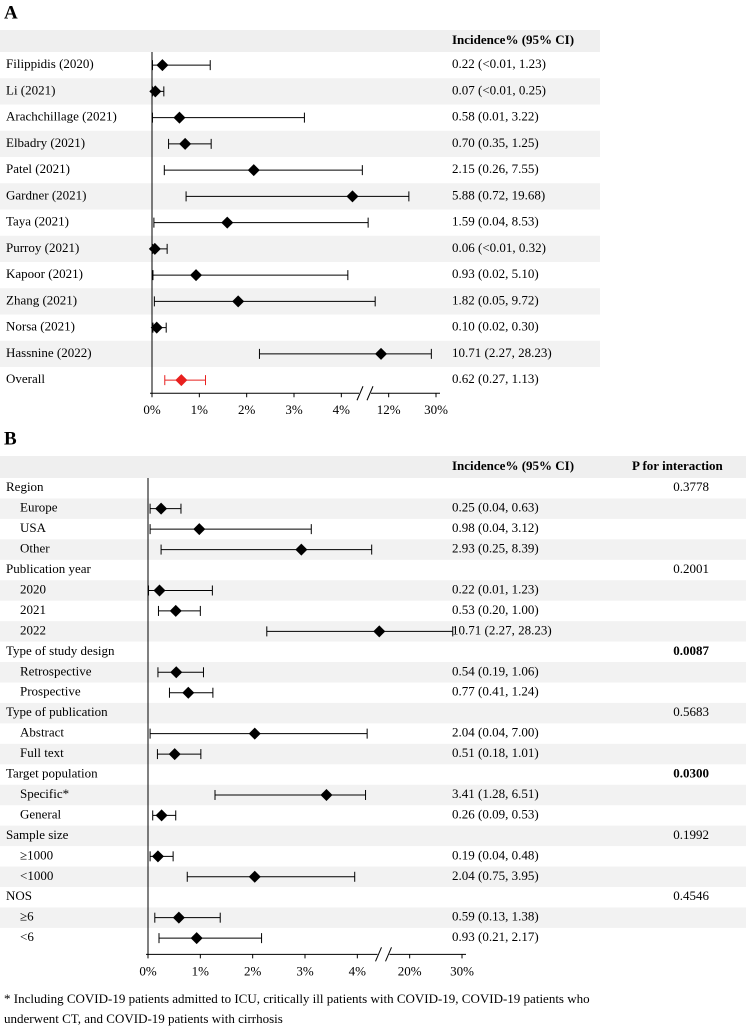 The height and width of the screenshot is (1033, 746). I want to click on row-label: Arachchillage (2021), so click(61, 116).